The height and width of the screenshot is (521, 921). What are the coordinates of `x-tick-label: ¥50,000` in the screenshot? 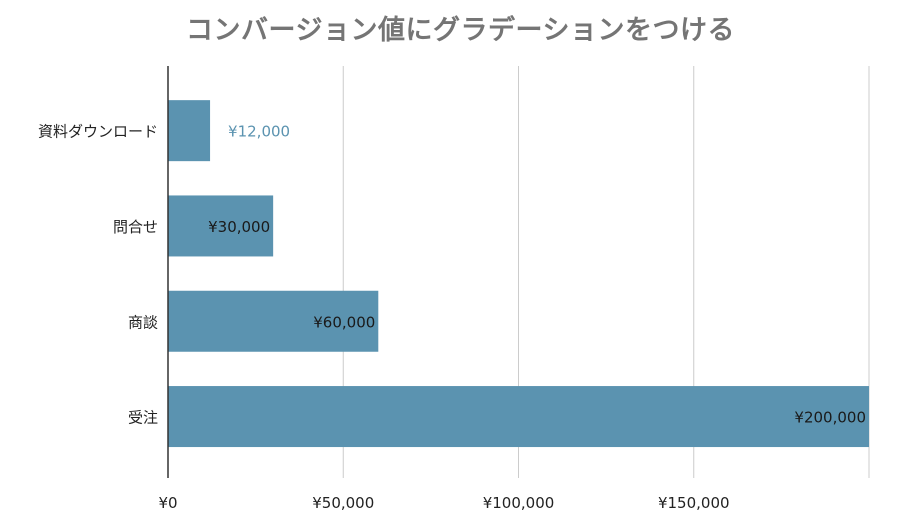 It's located at (343, 503).